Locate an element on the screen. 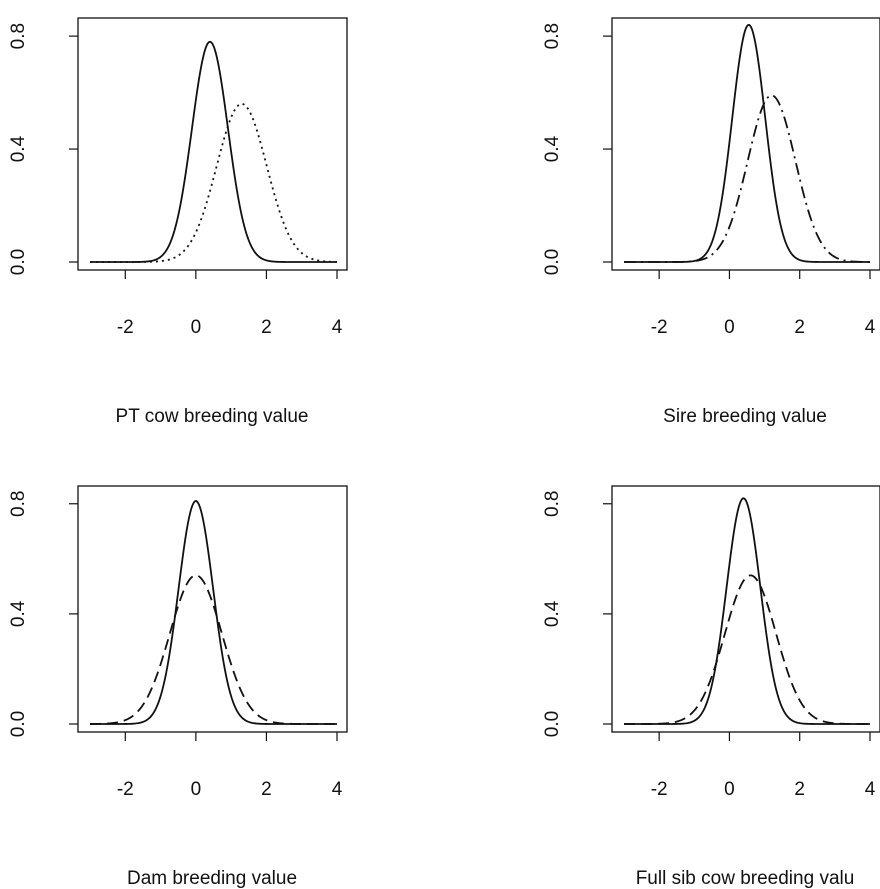 Image resolution: width=880 pixels, height=889 pixels. x-axis-label: Sire breeding value is located at coordinates (745, 416).